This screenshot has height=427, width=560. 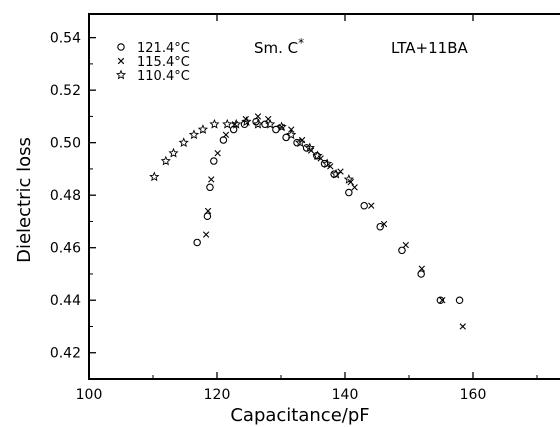 I want to click on x-tick-label: 160, so click(x=473, y=395).